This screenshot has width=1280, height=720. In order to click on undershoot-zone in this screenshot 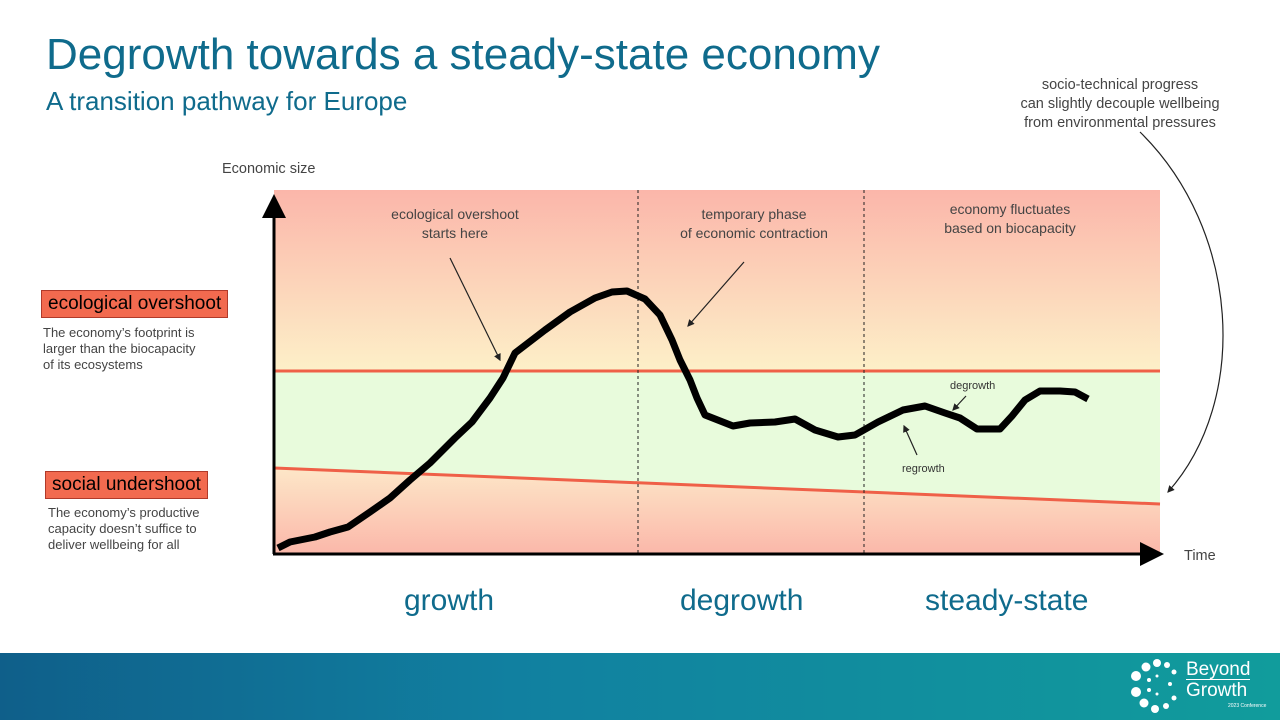, I will do `click(717, 510)`.